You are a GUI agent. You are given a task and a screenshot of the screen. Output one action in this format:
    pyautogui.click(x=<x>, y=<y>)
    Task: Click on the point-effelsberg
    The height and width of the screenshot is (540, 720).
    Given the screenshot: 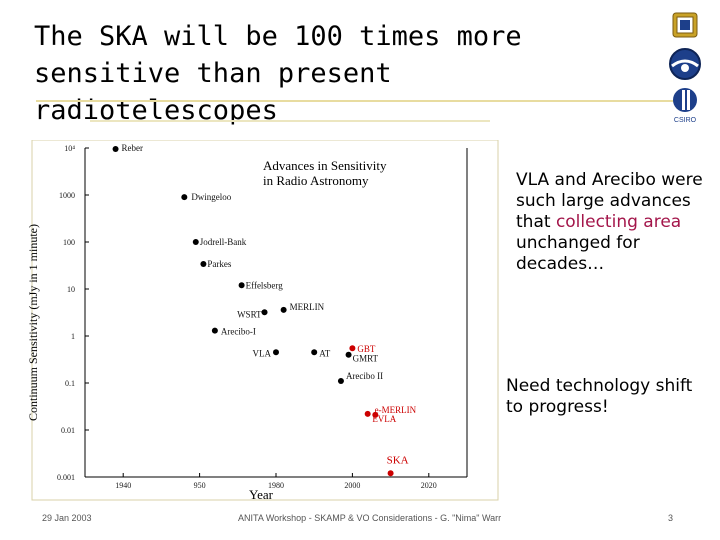 What is the action you would take?
    pyautogui.click(x=241, y=285)
    